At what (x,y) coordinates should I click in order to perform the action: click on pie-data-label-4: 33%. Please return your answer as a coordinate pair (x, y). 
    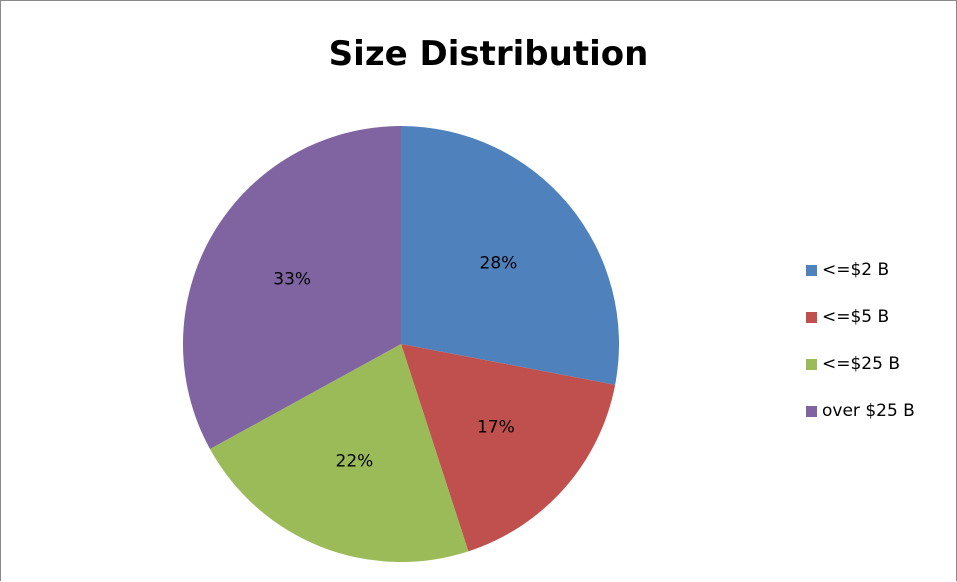
    Looking at the image, I should click on (292, 280).